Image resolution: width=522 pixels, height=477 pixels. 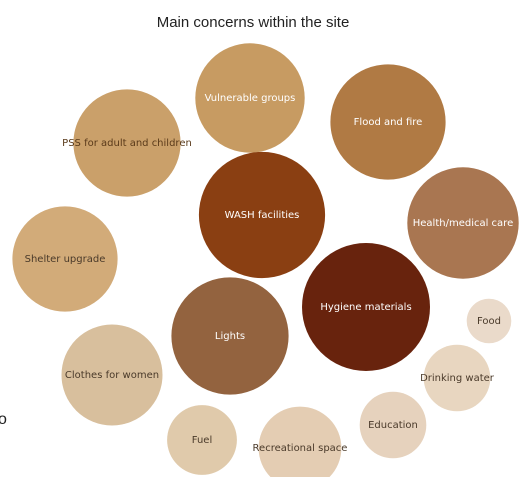 I want to click on bubble-pss-for-adult-and-children, so click(x=127, y=143).